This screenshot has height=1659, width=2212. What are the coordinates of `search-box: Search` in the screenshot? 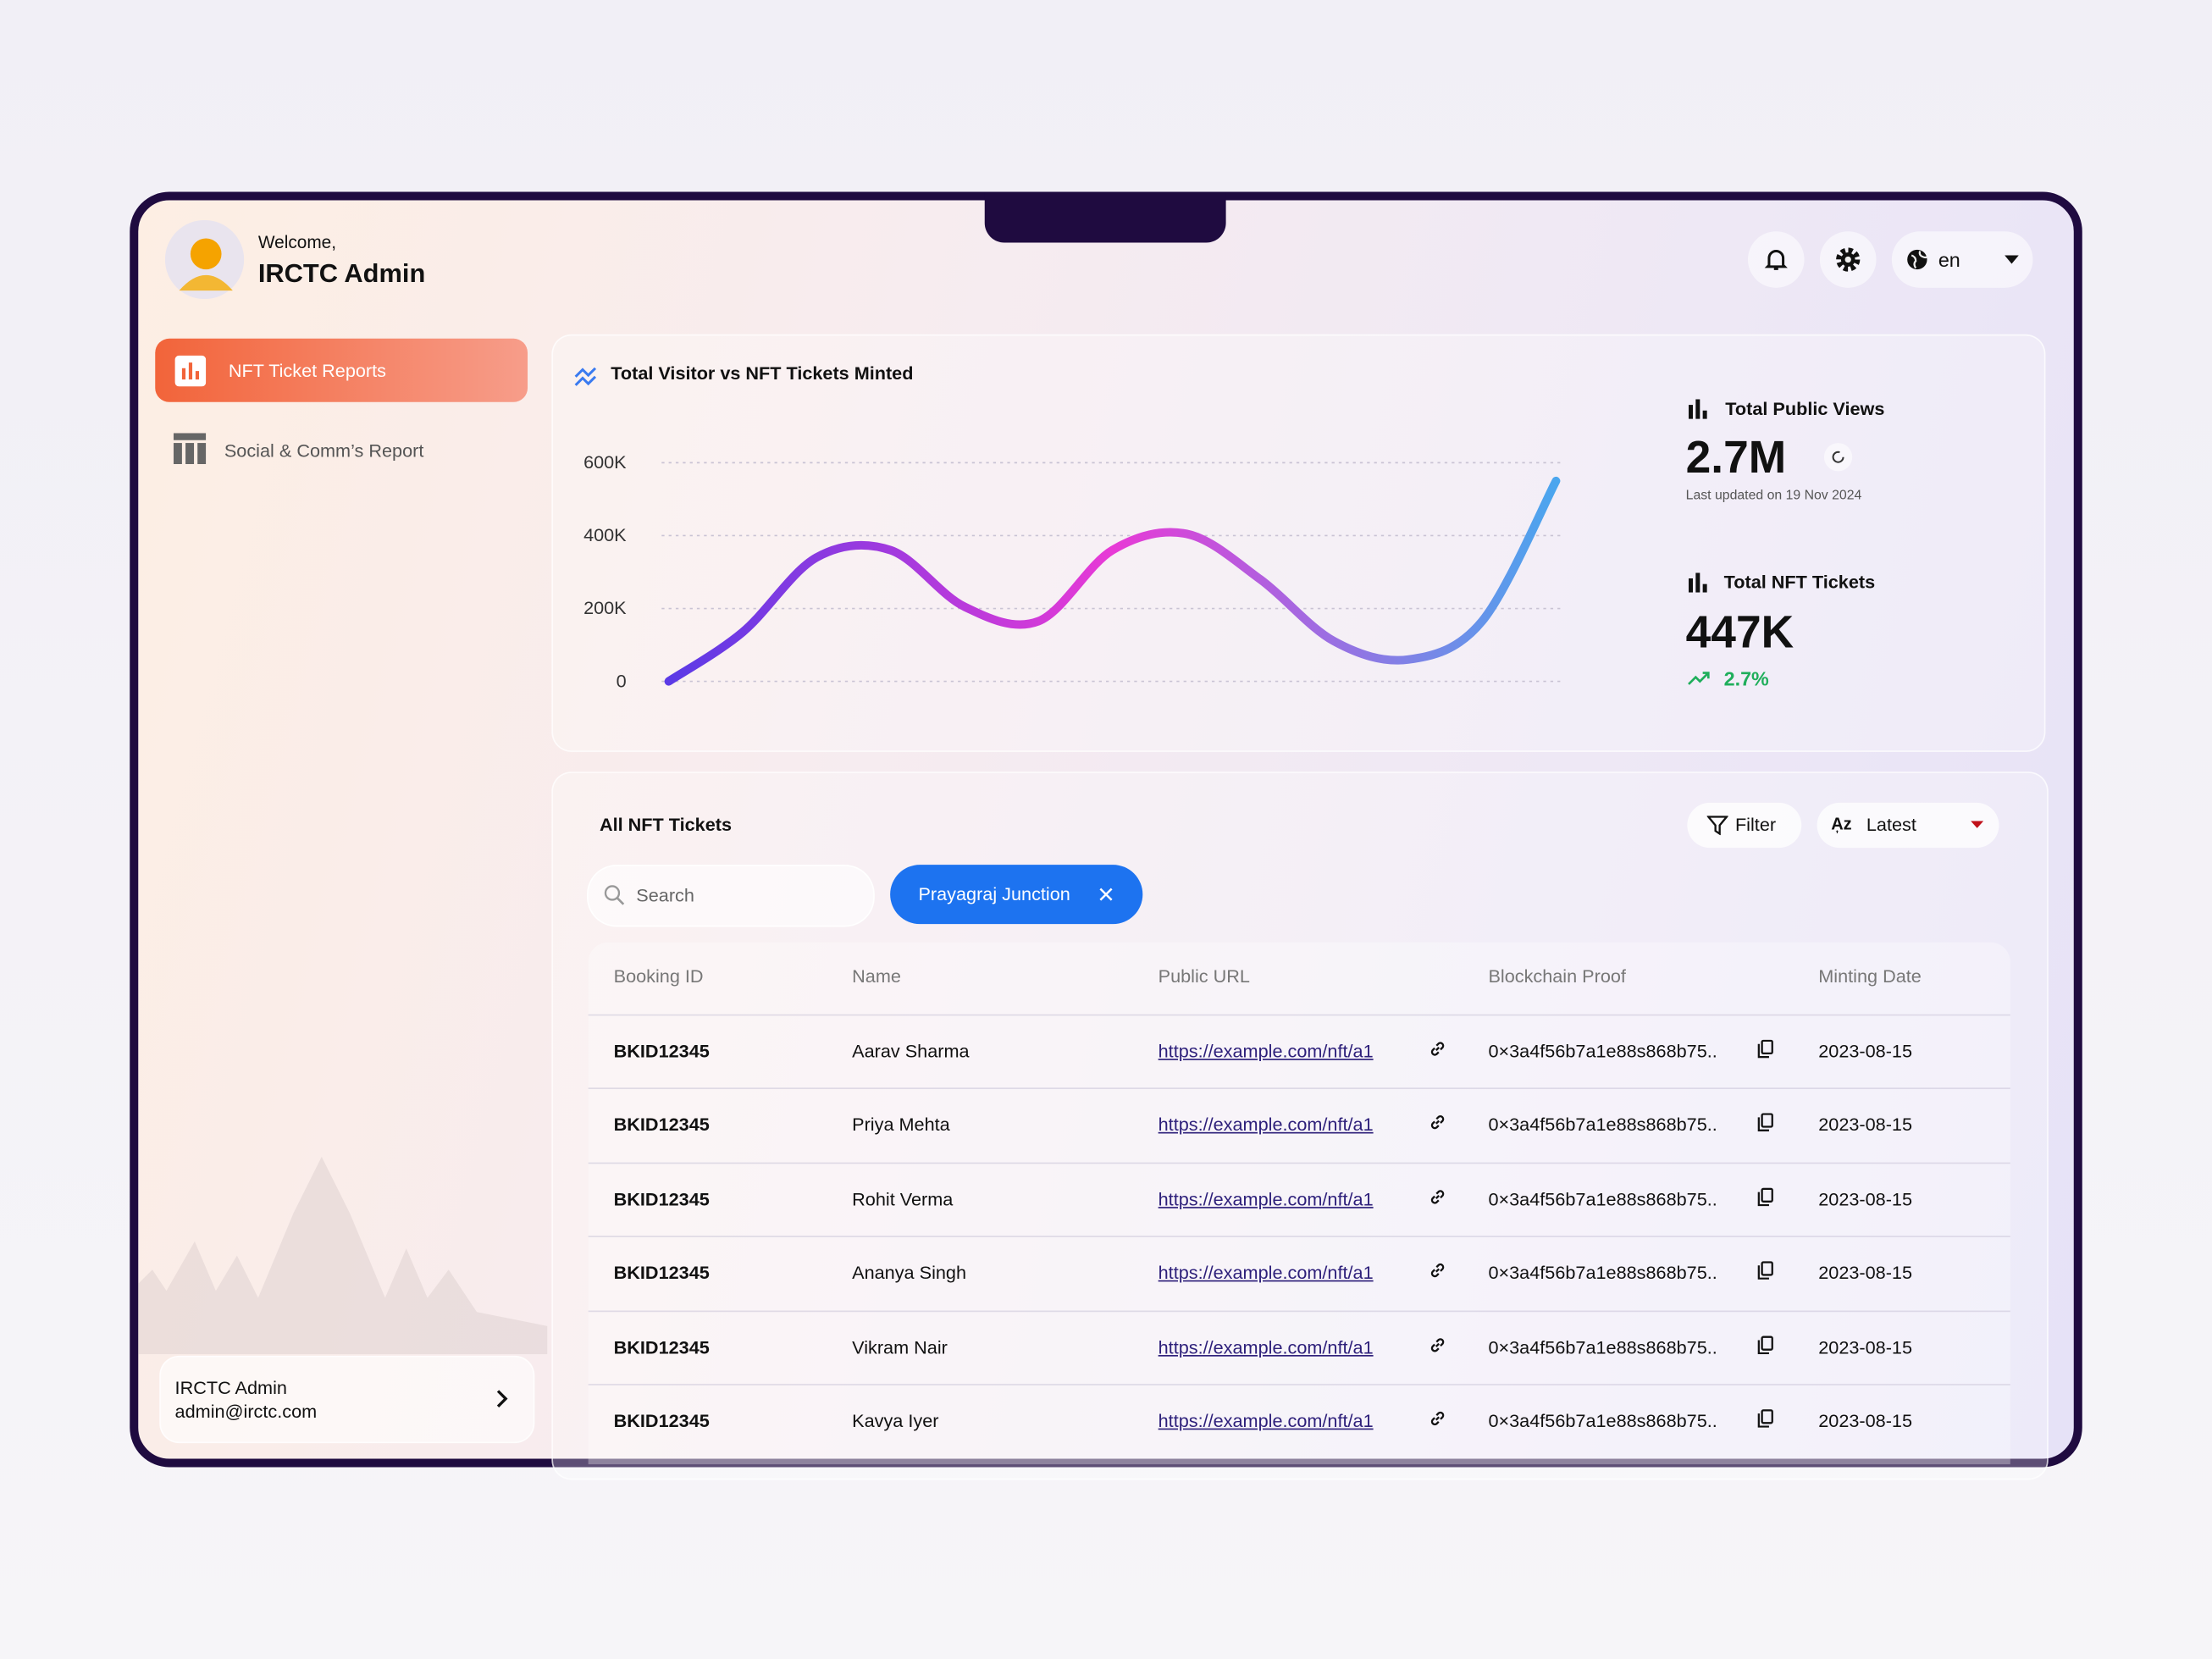 It's located at (730, 896).